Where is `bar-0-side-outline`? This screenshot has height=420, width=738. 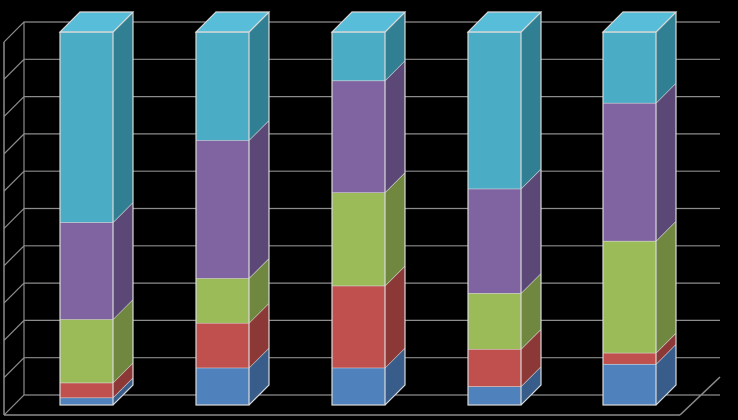 bar-0-side-outline is located at coordinates (123, 209).